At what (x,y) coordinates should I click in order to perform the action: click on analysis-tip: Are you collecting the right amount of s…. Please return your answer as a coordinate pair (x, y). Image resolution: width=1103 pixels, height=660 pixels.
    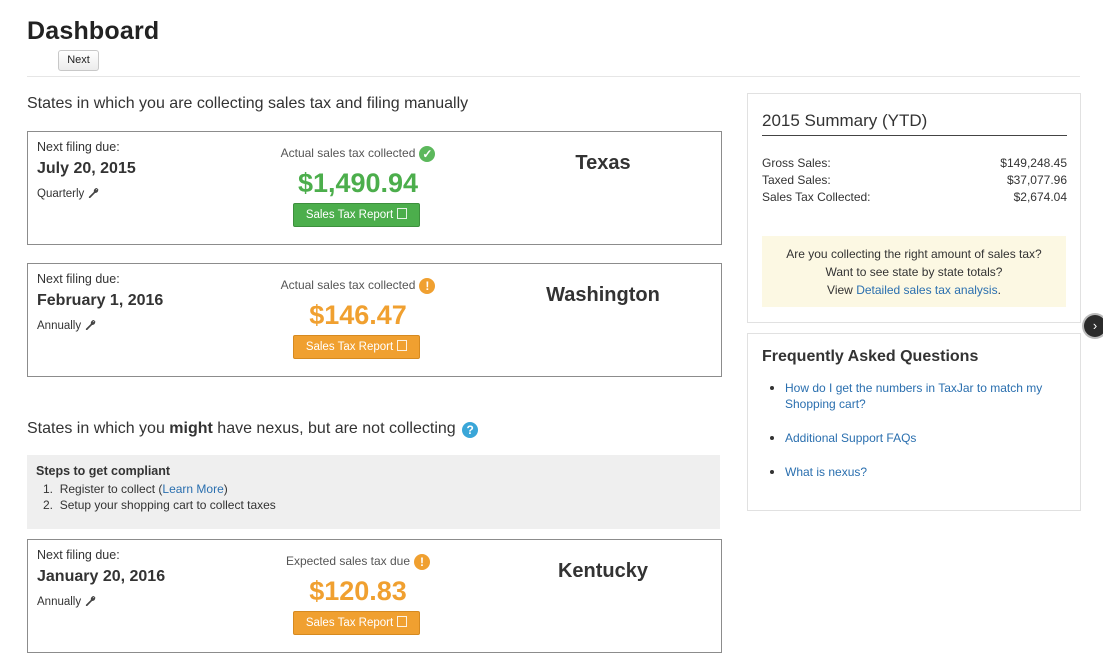
    Looking at the image, I should click on (914, 271).